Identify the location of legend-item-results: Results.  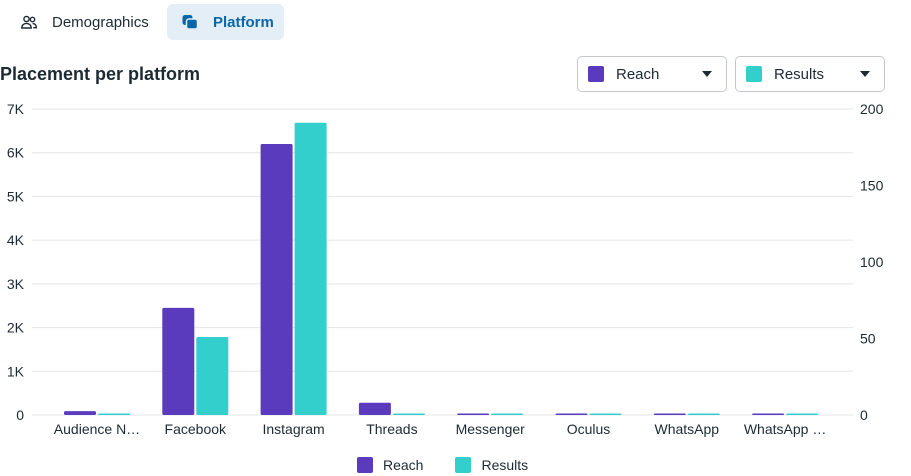
(491, 465).